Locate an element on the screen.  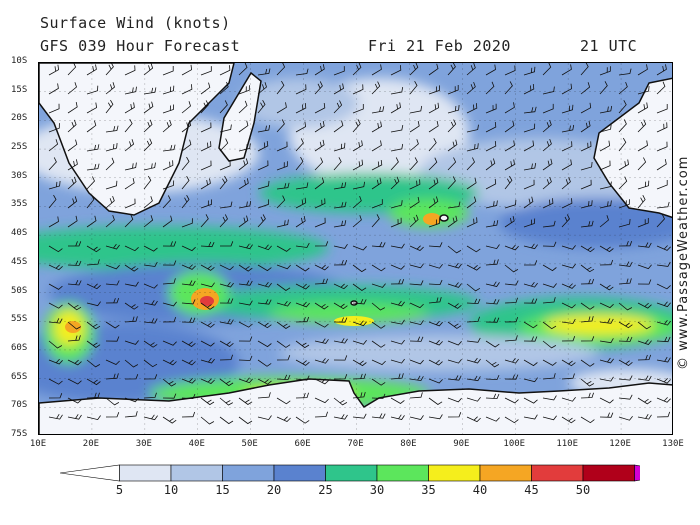
lon-label-40E: 40E is located at coordinates (196, 444).